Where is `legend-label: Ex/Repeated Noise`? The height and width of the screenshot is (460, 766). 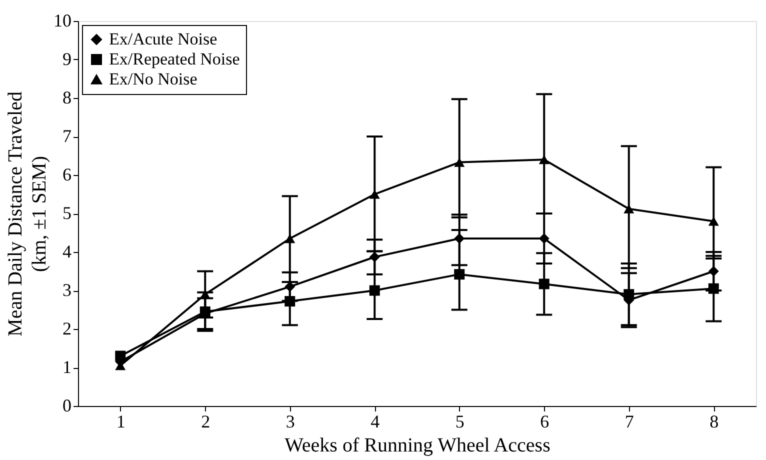
legend-label: Ex/Repeated Noise is located at coordinates (174, 59).